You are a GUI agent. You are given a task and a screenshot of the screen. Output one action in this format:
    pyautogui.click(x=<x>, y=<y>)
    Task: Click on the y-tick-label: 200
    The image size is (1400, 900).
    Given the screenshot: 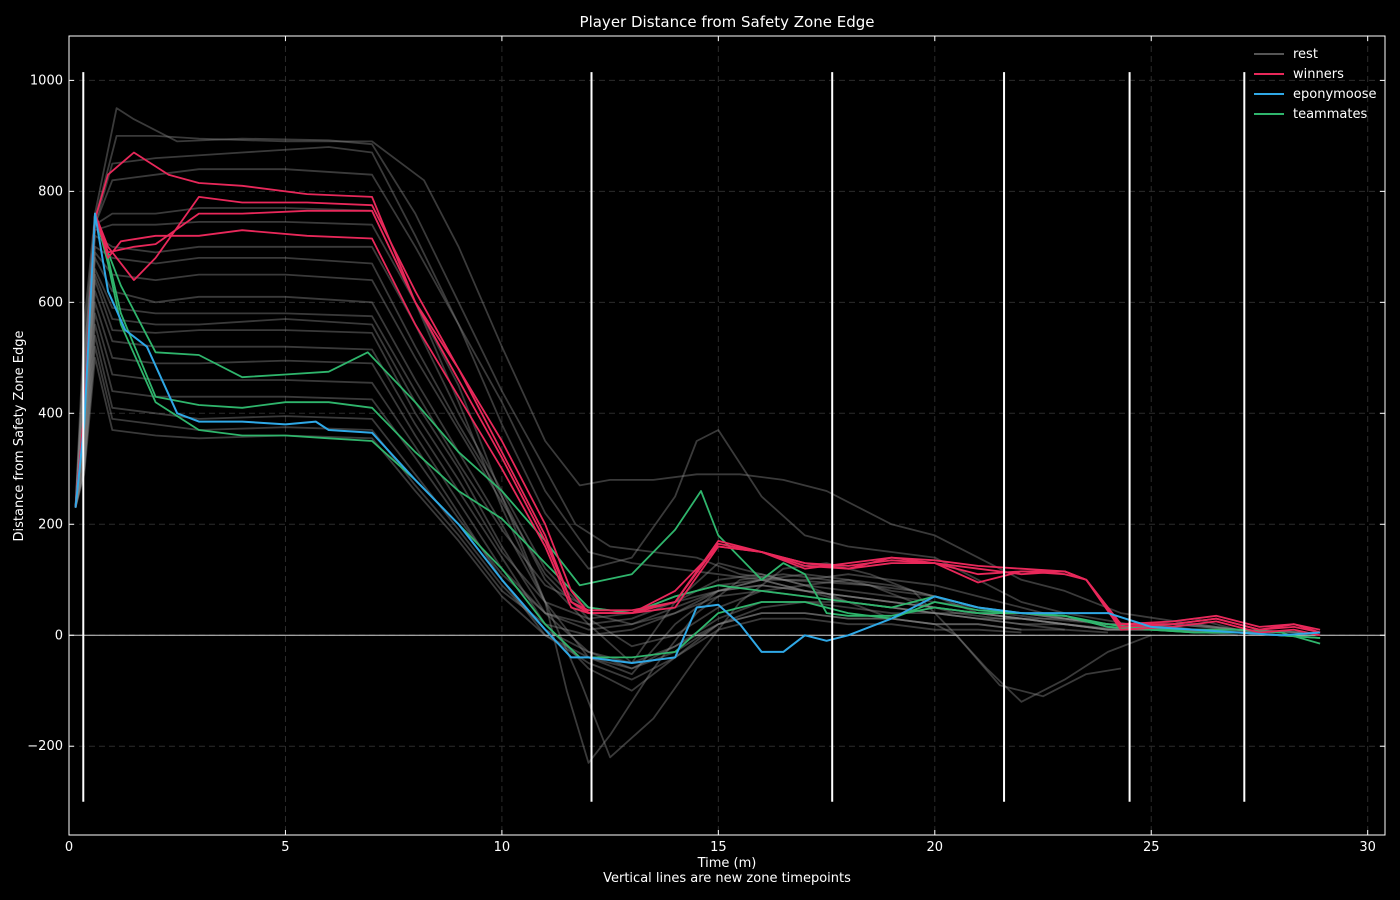 What is the action you would take?
    pyautogui.click(x=50, y=524)
    